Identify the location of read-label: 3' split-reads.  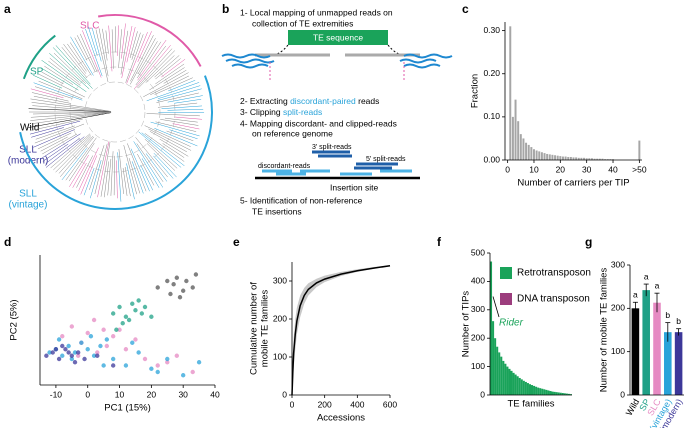
(332, 147).